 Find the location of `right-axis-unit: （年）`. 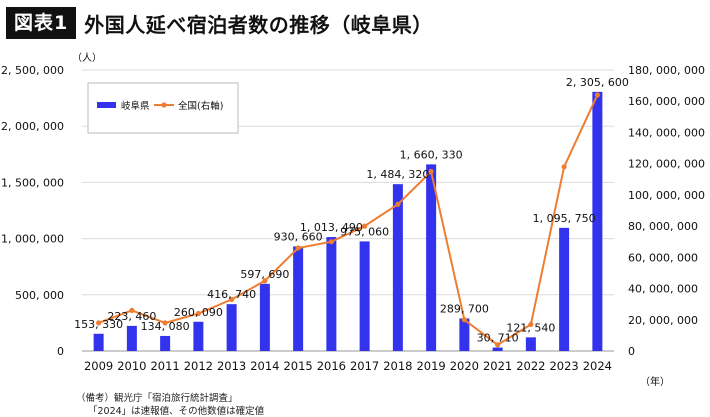

right-axis-unit: （年） is located at coordinates (655, 381).